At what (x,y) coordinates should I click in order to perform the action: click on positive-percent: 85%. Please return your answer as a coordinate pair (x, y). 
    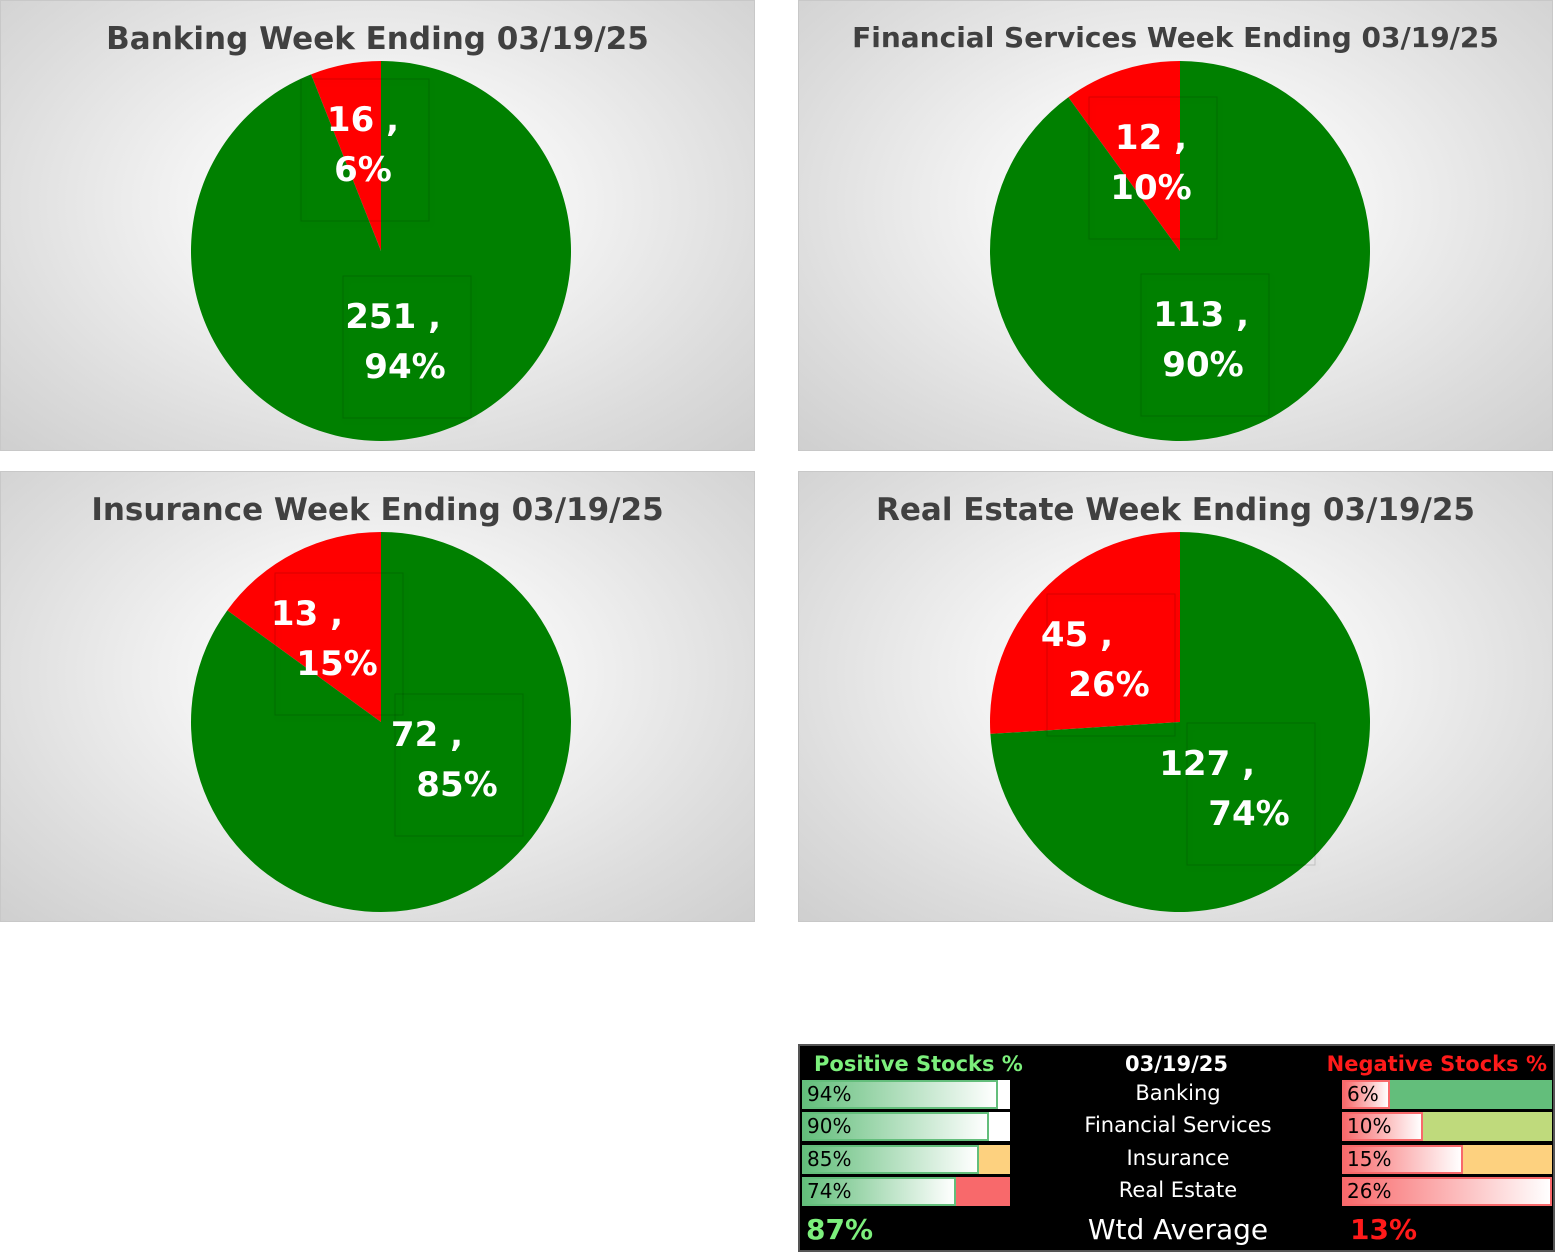
    Looking at the image, I should click on (829, 1159).